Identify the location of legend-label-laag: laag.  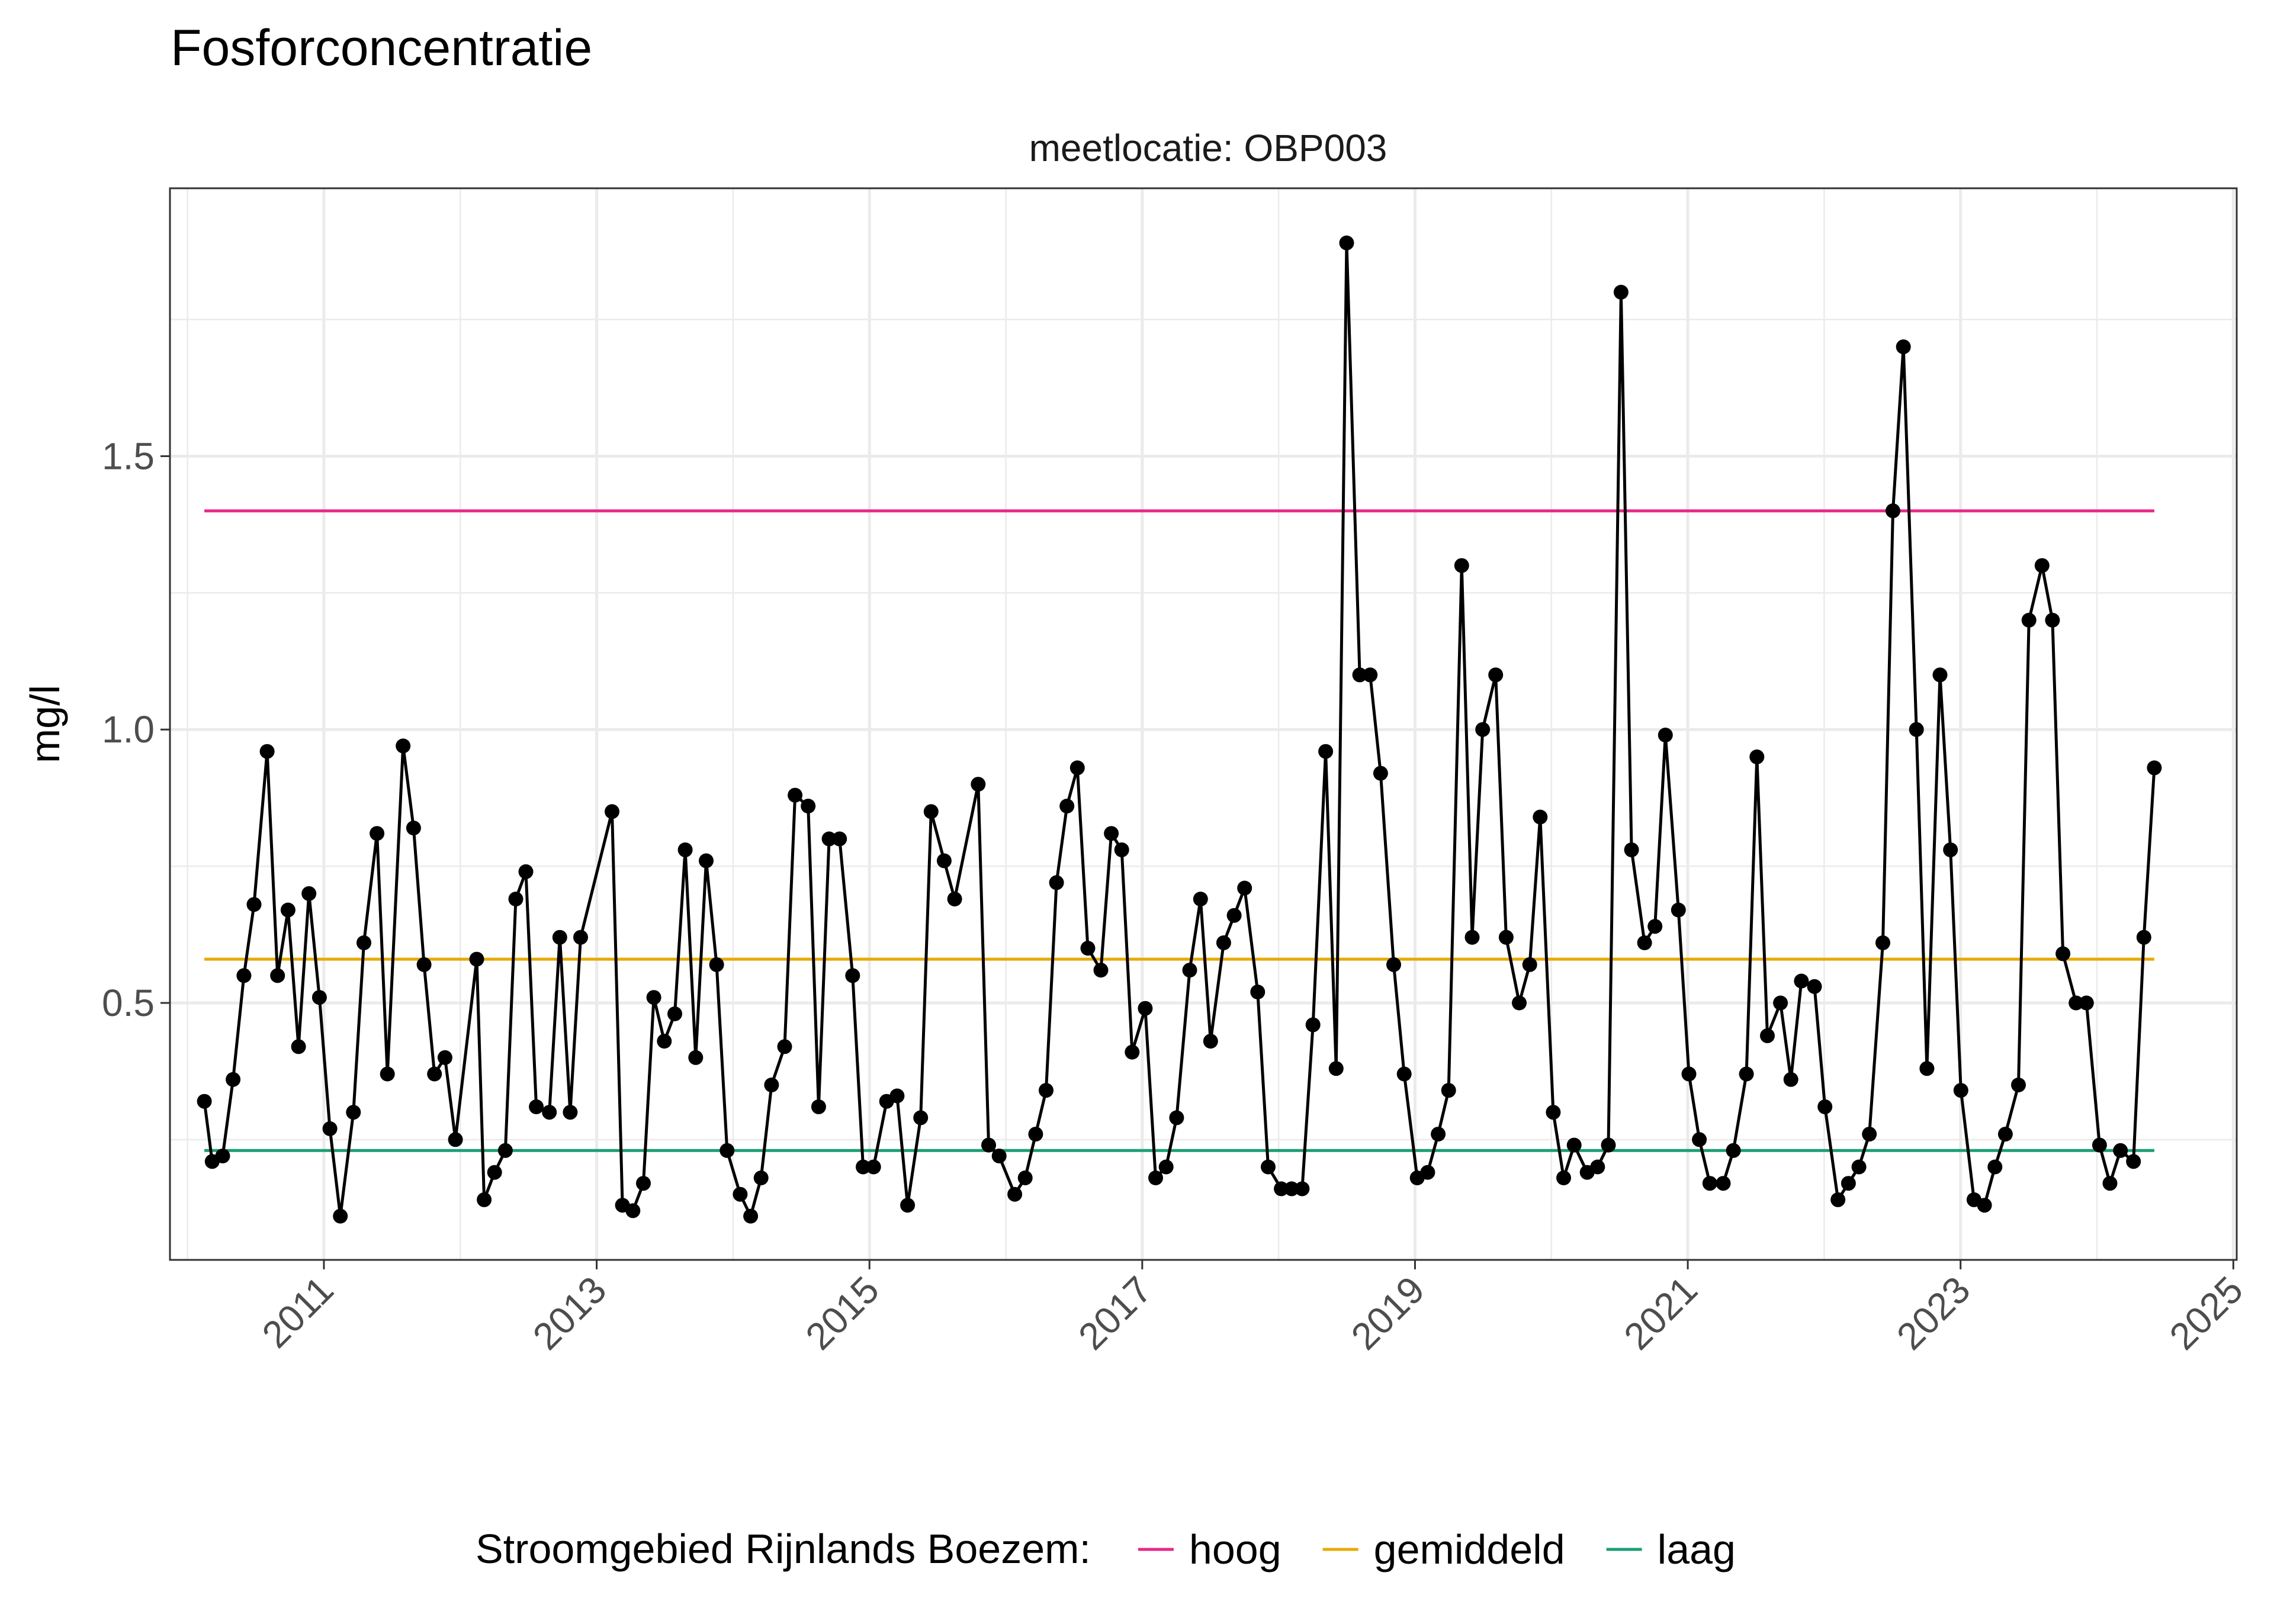
(1697, 1549).